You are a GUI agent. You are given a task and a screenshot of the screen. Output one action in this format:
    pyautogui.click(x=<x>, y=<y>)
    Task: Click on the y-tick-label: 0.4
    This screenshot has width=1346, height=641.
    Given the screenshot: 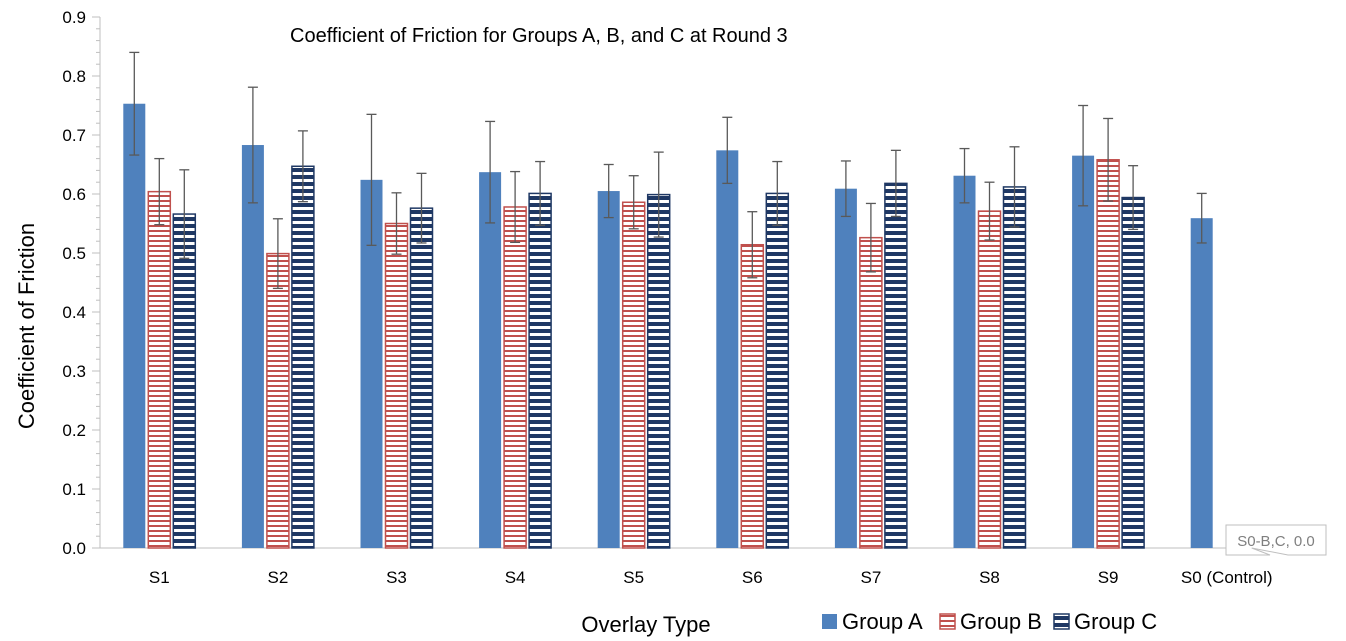 What is the action you would take?
    pyautogui.click(x=74, y=312)
    